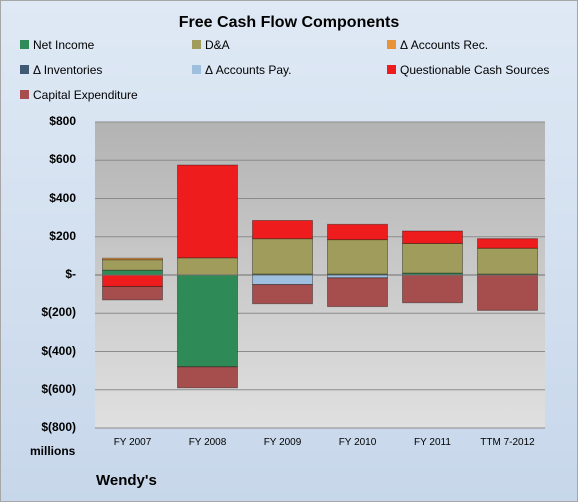 This screenshot has height=502, width=578. Describe the element at coordinates (62, 197) in the screenshot. I see `y-tick-label: $400` at that location.